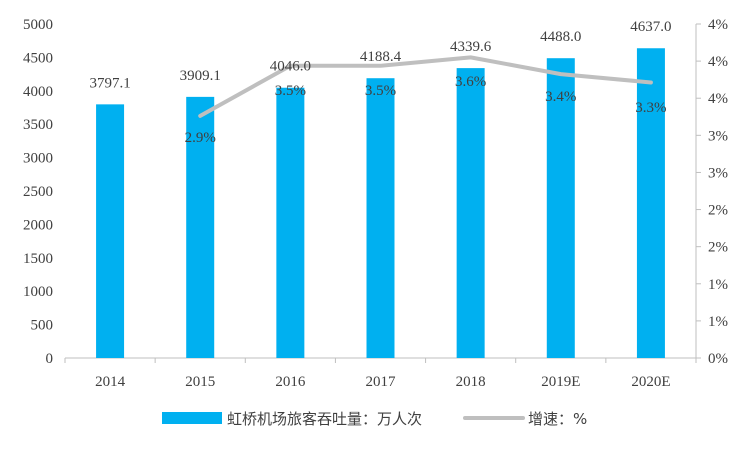 The width and height of the screenshot is (750, 450). Describe the element at coordinates (471, 47) in the screenshot. I see `bar-value-label: 4339.6` at that location.